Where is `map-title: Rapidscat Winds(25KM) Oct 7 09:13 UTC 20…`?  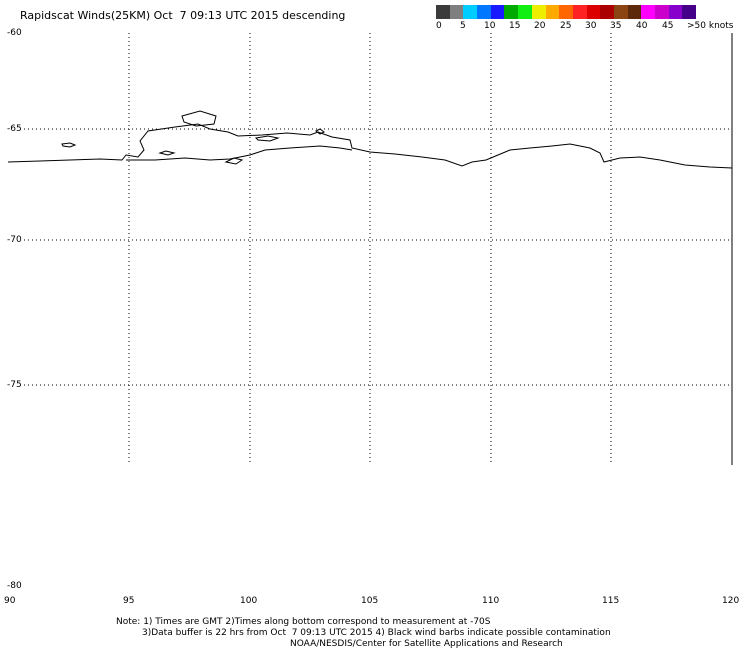
map-title: Rapidscat Winds(25KM) Oct 7 09:13 UTC 20… is located at coordinates (183, 15).